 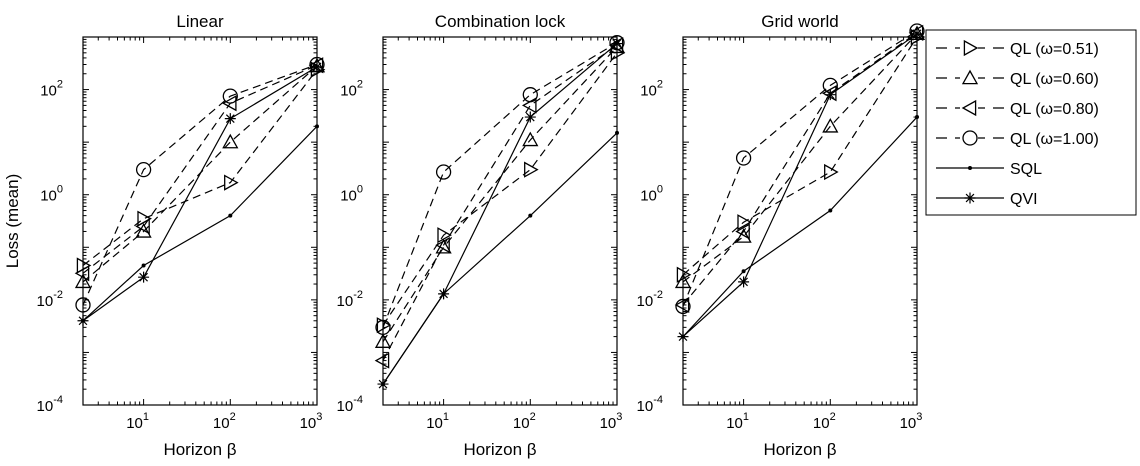 What do you see at coordinates (12, 221) in the screenshot?
I see `y-axis-label: Loss (mean)` at bounding box center [12, 221].